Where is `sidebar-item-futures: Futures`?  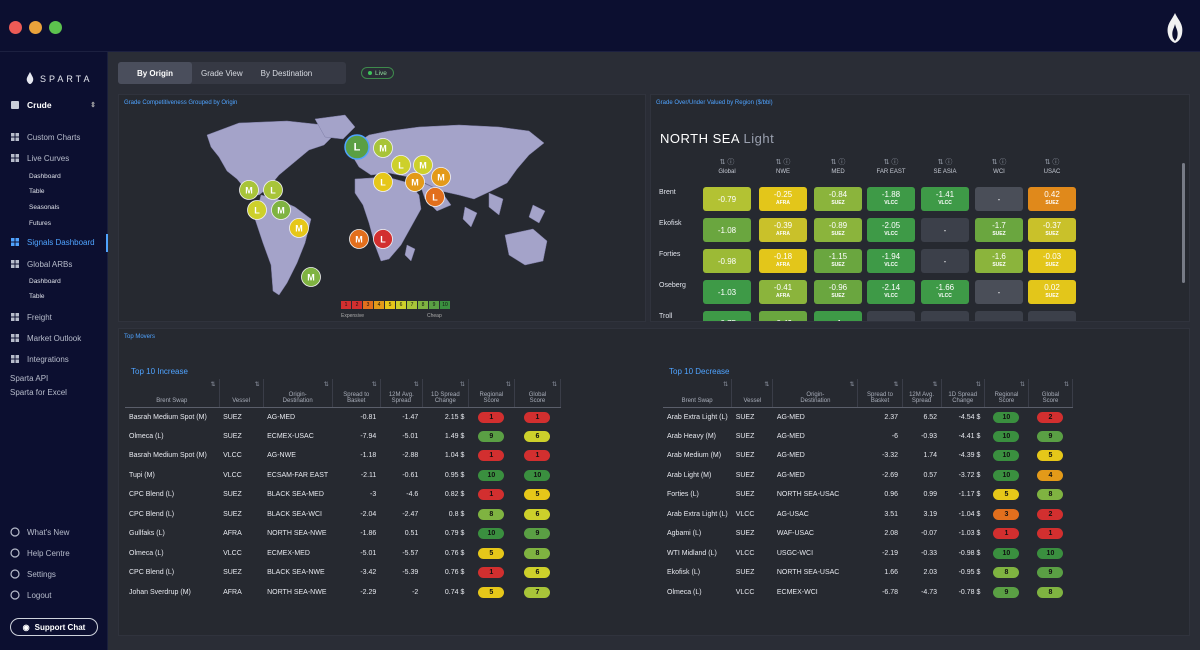
sidebar-item-futures: Futures is located at coordinates (77, 223).